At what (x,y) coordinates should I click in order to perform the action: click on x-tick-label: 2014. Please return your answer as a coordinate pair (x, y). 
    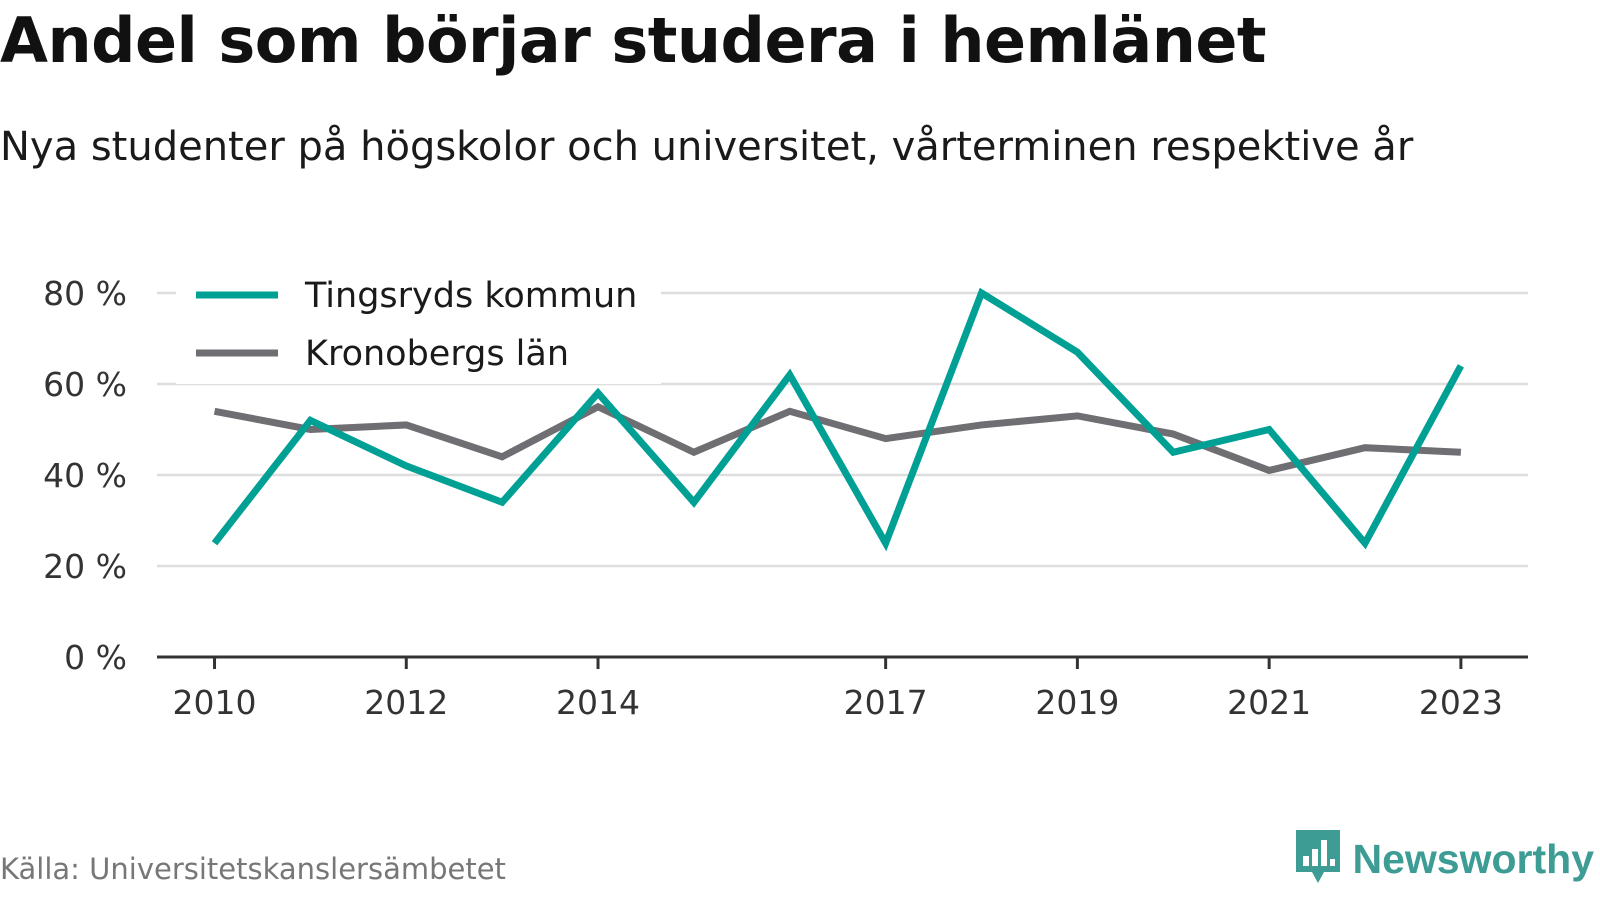
    Looking at the image, I should click on (598, 702).